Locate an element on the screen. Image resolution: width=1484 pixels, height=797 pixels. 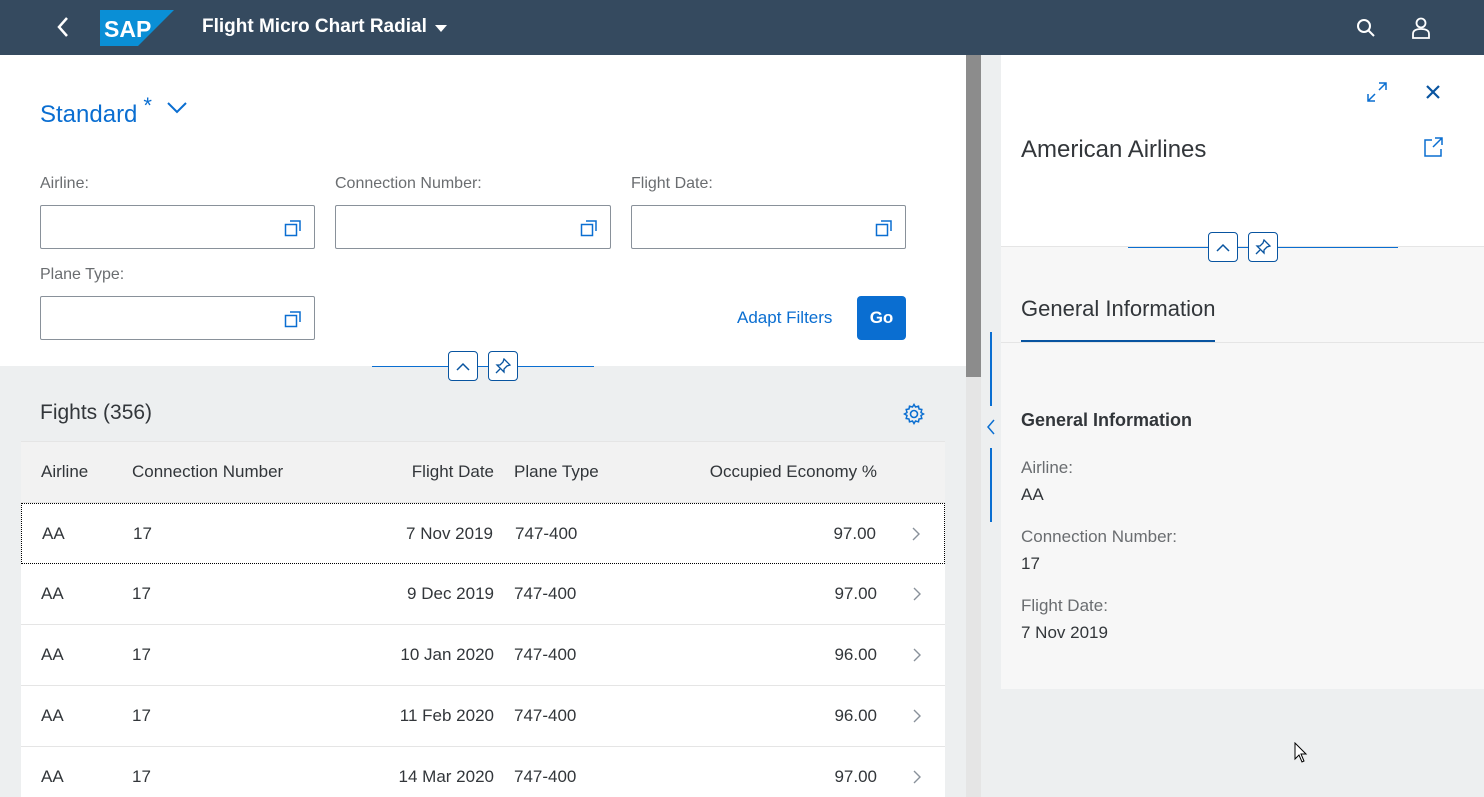
mouse-cursor is located at coordinates (1301, 755).